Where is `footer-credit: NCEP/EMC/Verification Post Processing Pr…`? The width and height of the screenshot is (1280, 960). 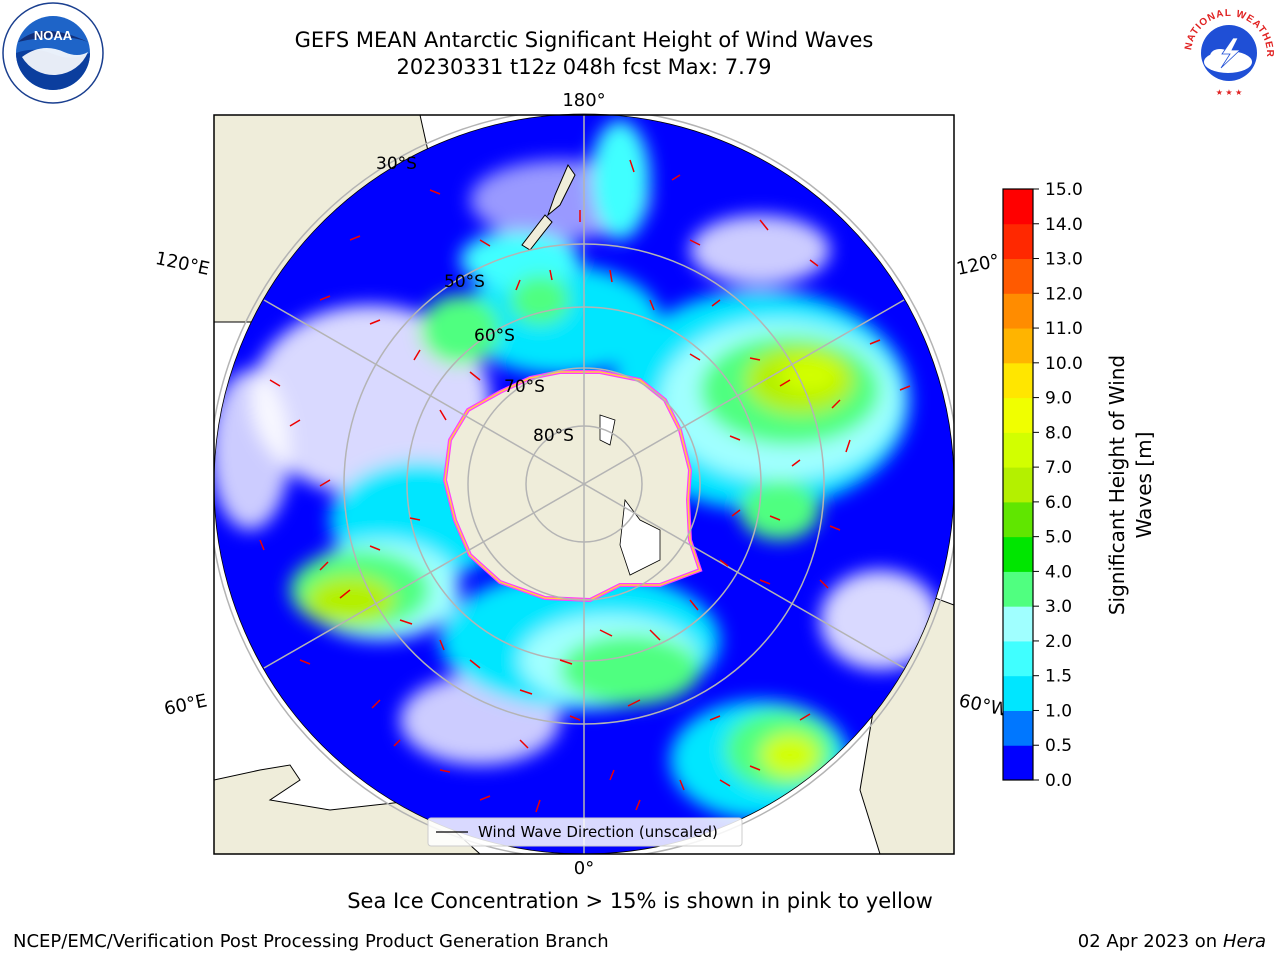
footer-credit: NCEP/EMC/Verification Post Processing Pr… is located at coordinates (311, 941).